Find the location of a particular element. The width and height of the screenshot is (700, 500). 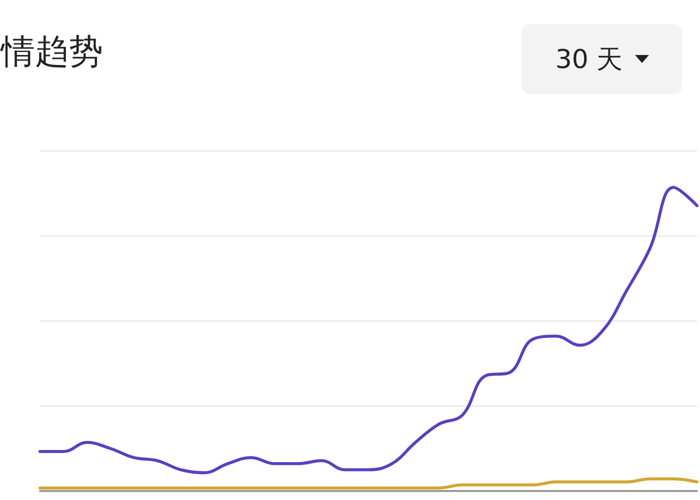

text: 30 天 is located at coordinates (589, 60).